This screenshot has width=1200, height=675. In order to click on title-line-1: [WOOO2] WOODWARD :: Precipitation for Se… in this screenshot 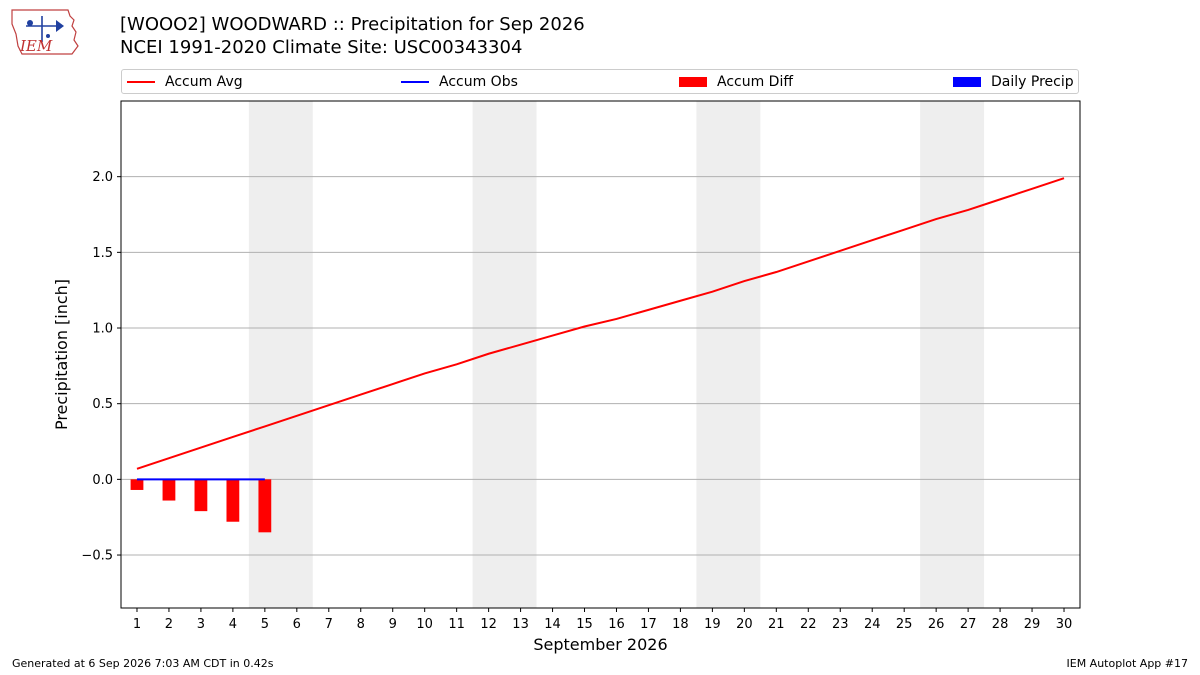, I will do `click(352, 24)`.